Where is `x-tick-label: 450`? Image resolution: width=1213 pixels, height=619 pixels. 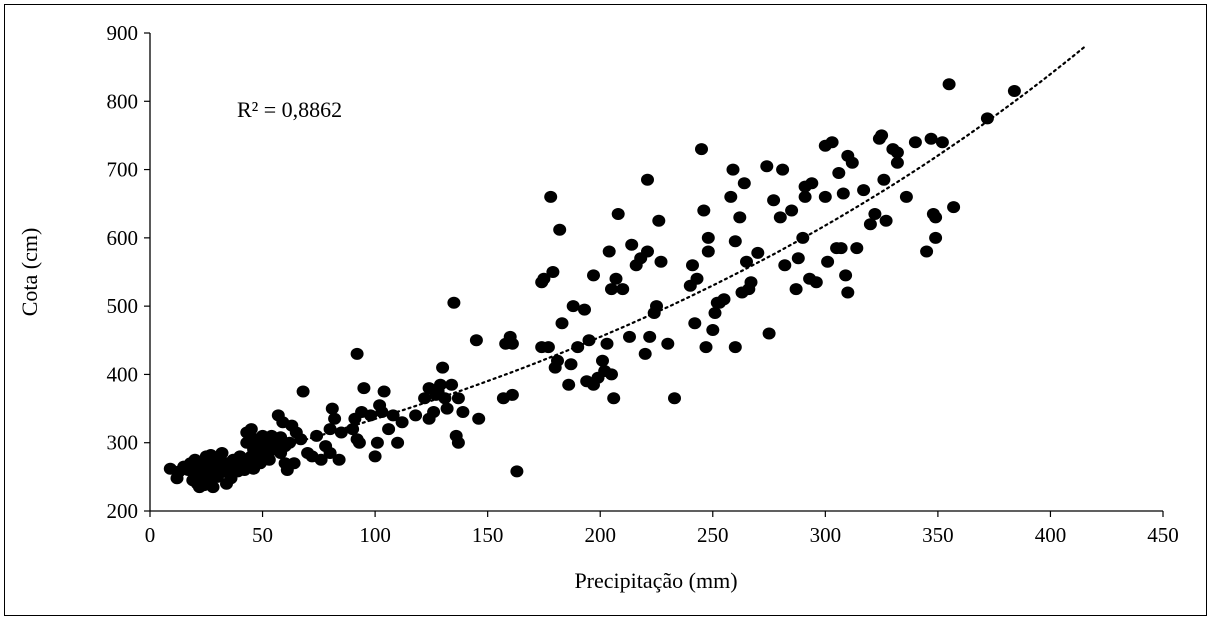 x-tick-label: 450 is located at coordinates (1163, 535).